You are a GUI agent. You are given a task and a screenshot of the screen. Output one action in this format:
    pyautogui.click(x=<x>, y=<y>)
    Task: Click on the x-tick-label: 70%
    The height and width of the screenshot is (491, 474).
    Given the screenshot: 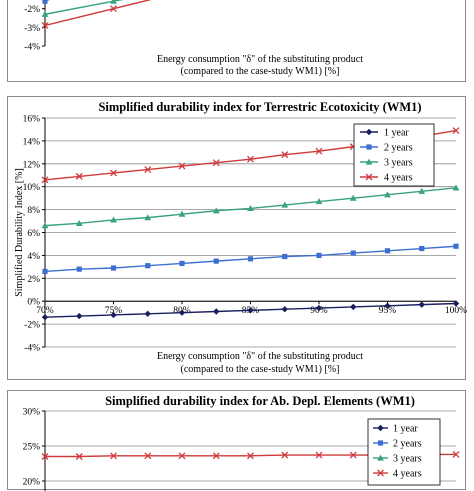 What is the action you would take?
    pyautogui.click(x=45, y=311)
    